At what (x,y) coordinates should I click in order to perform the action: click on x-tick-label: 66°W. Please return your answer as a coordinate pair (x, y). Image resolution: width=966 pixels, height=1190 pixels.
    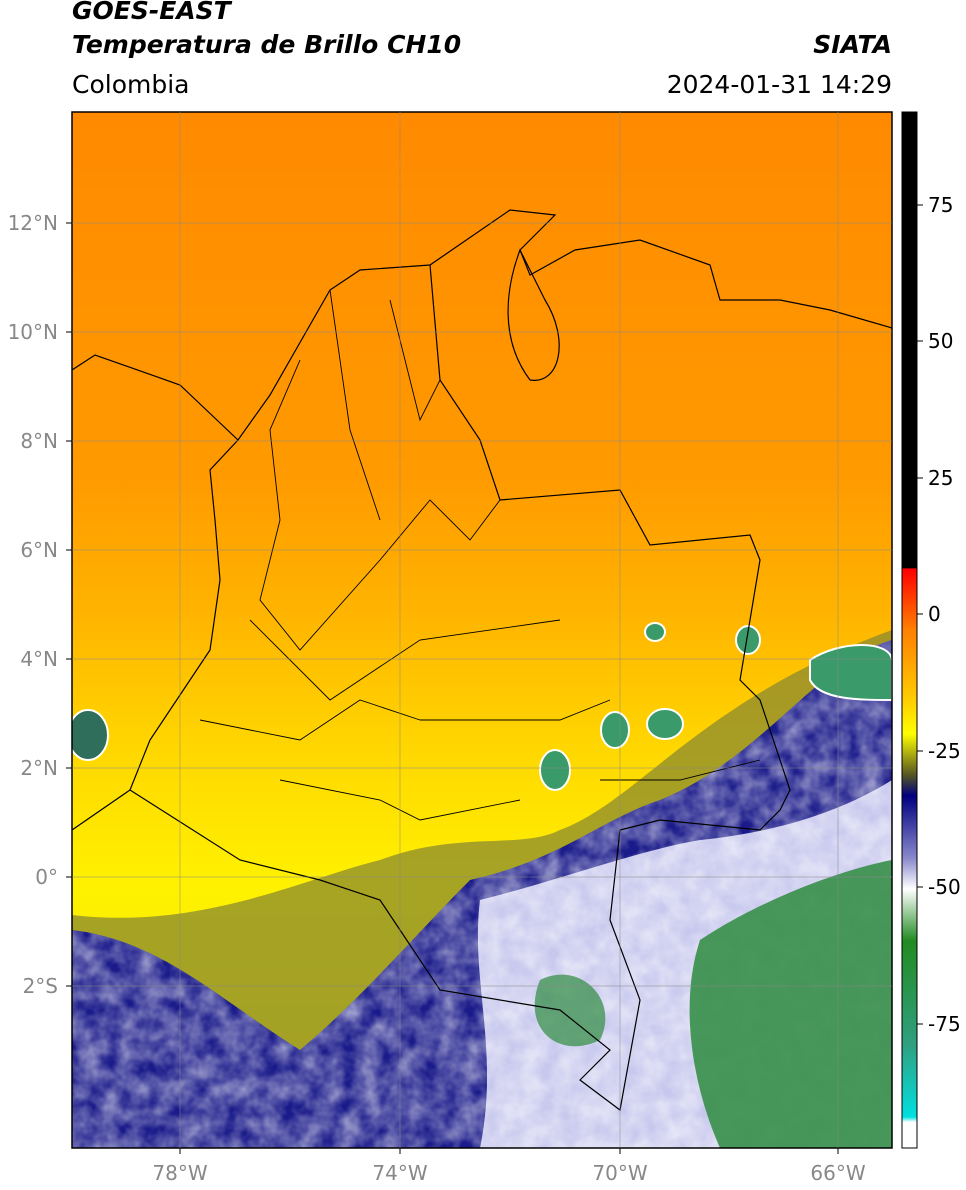
    Looking at the image, I should click on (837, 1173).